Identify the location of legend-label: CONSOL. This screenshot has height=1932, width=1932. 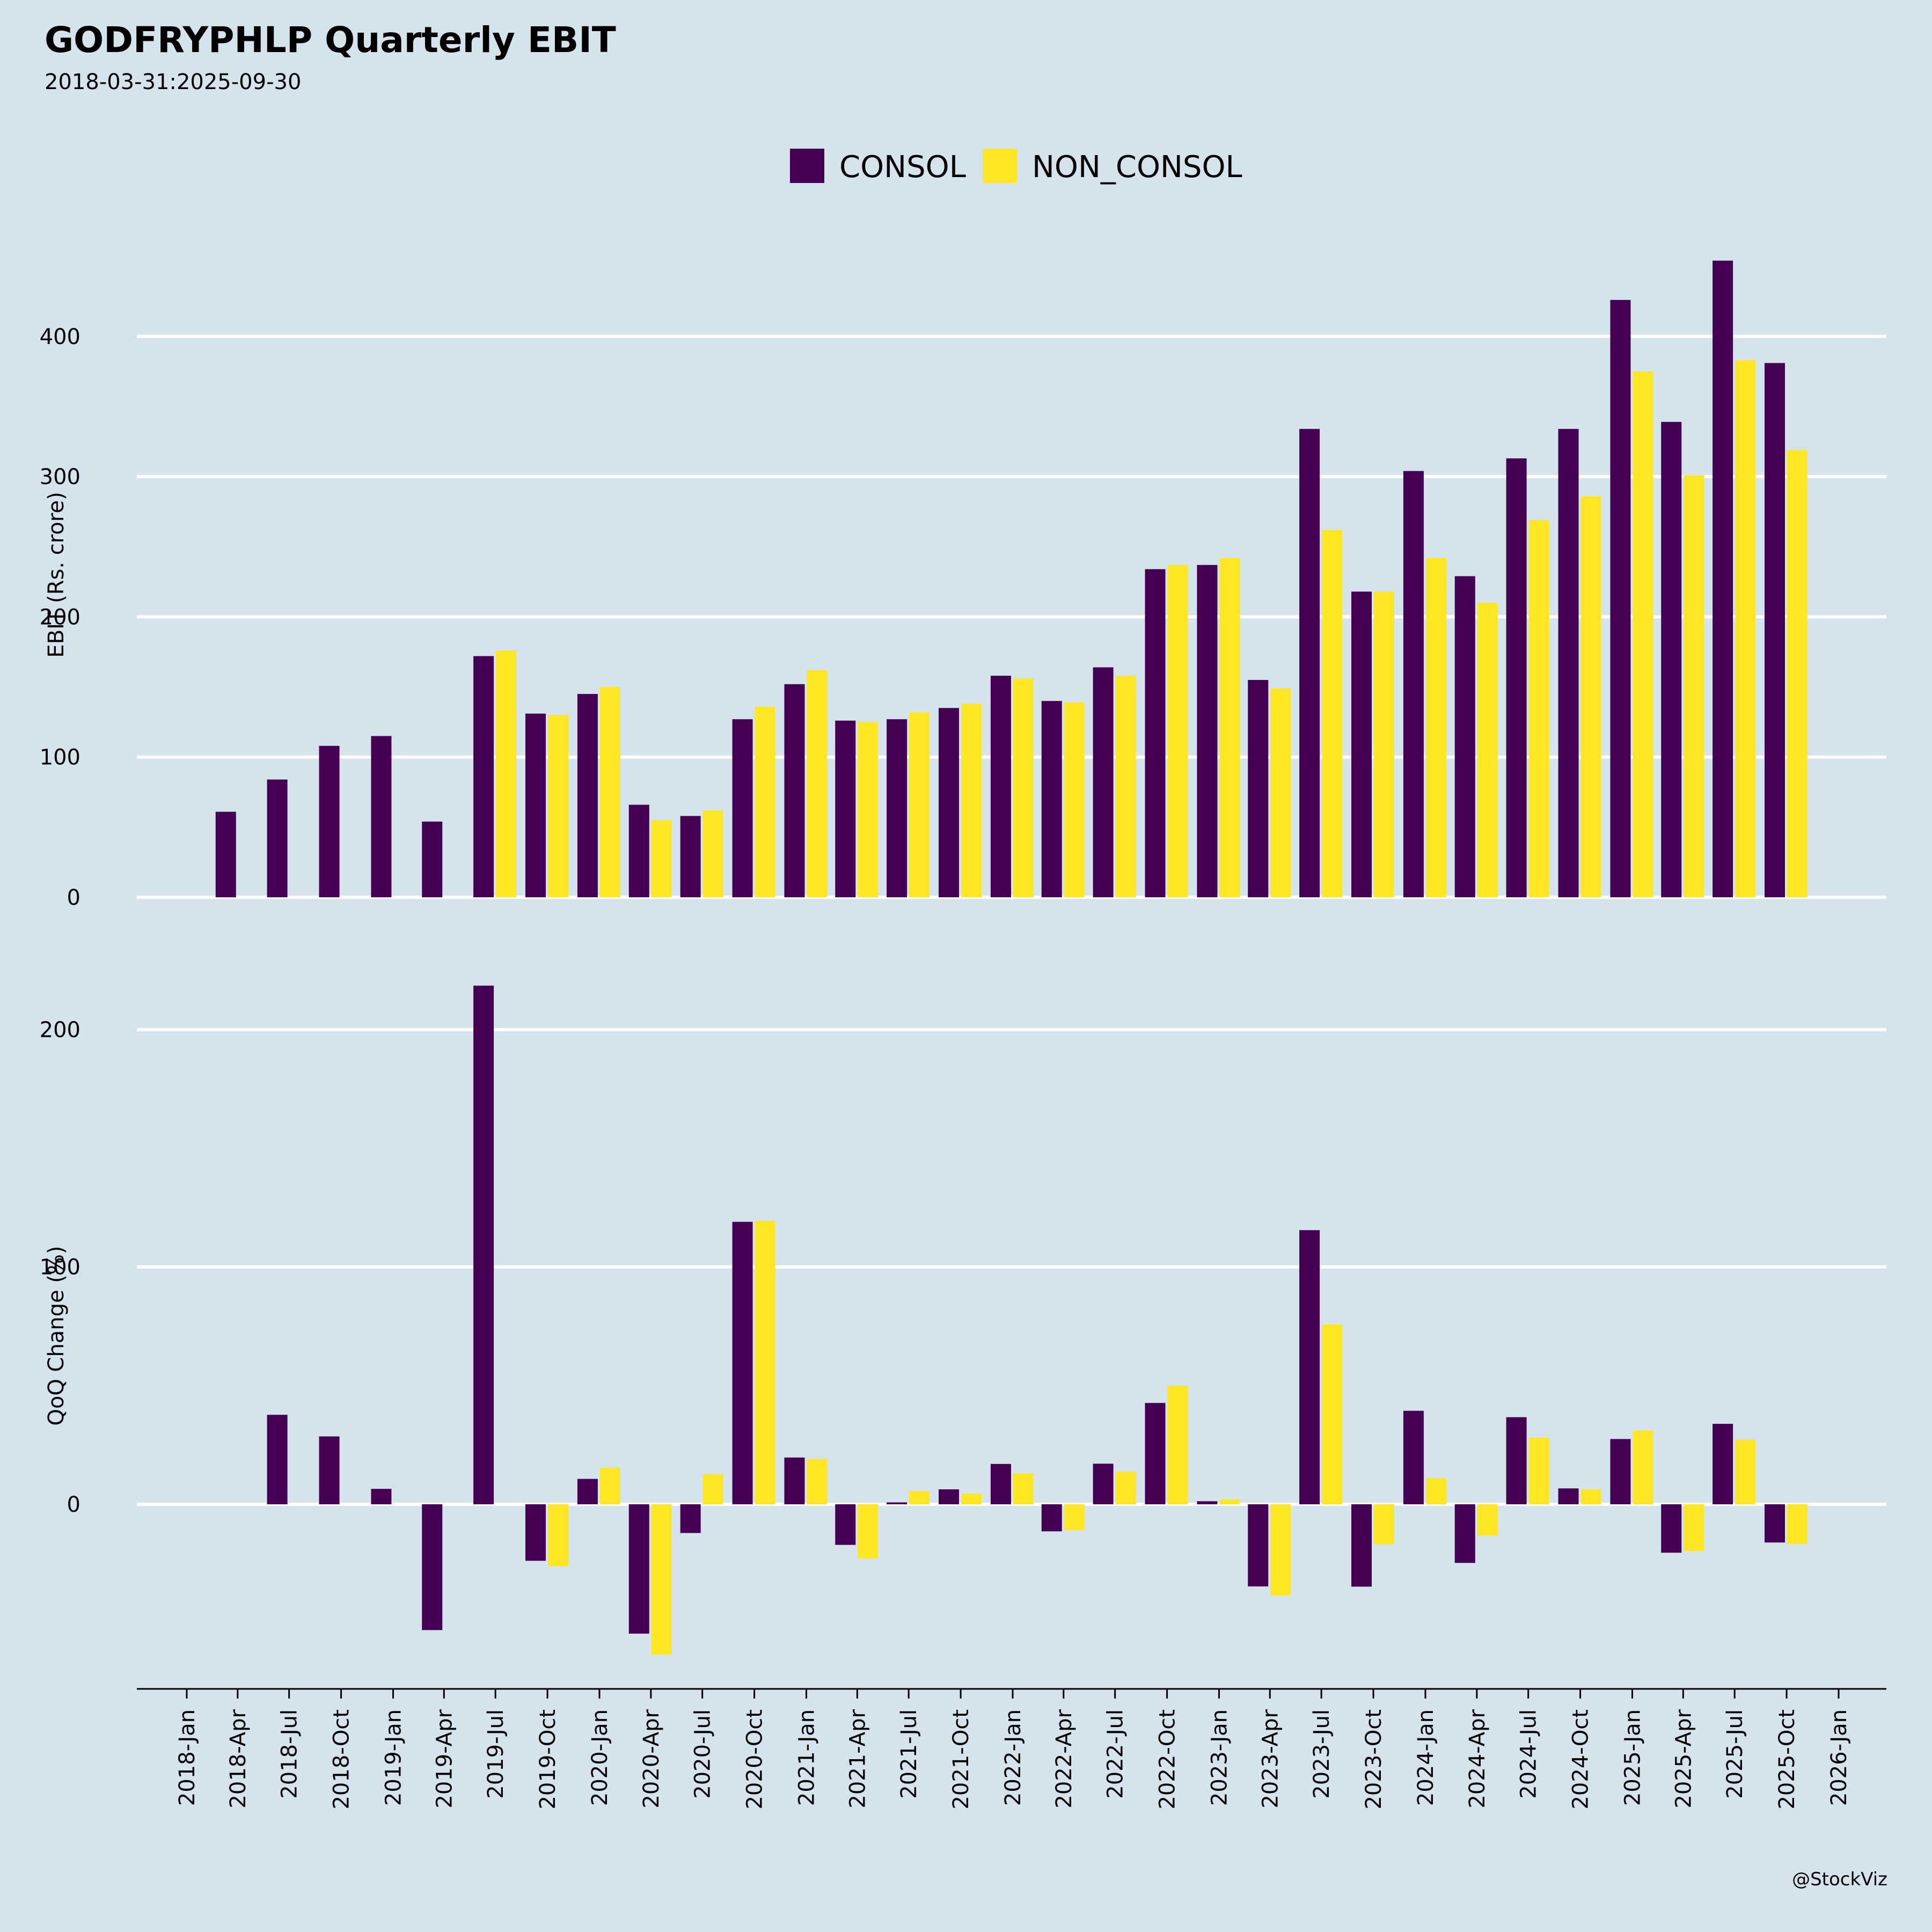
(902, 167).